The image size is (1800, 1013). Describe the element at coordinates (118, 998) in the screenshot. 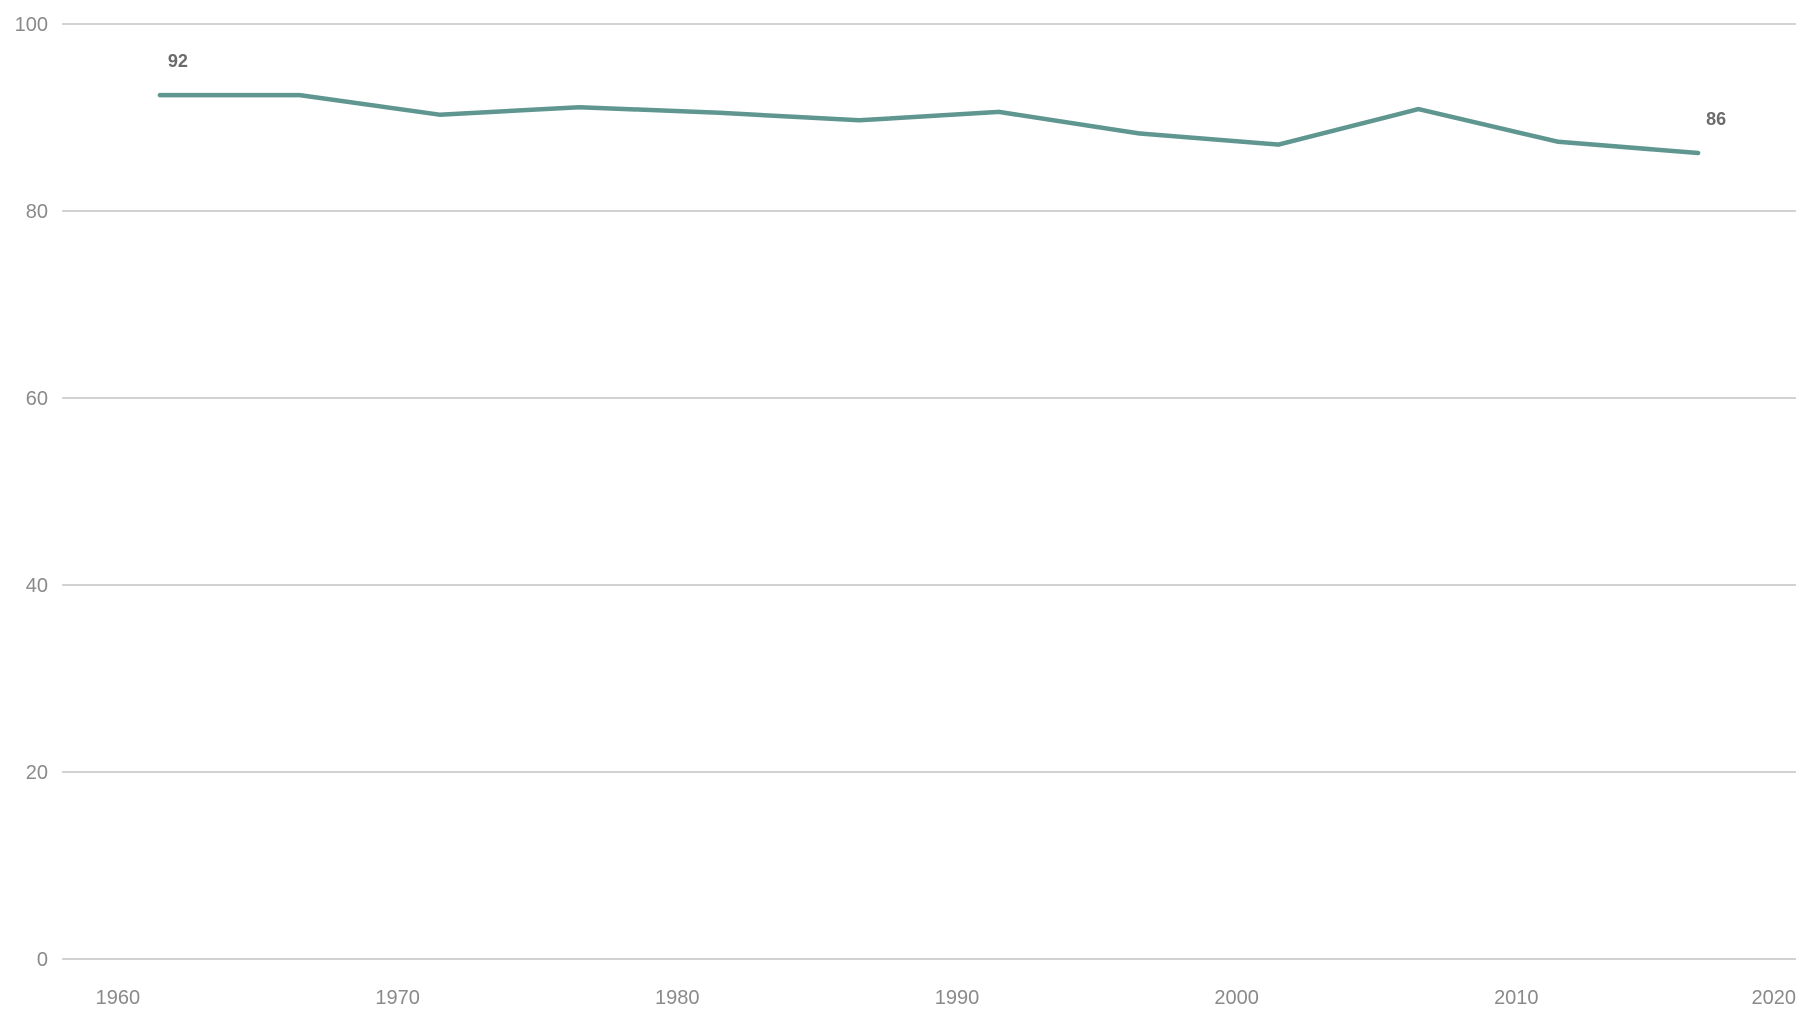

I see `x-tick-label: 1960` at that location.